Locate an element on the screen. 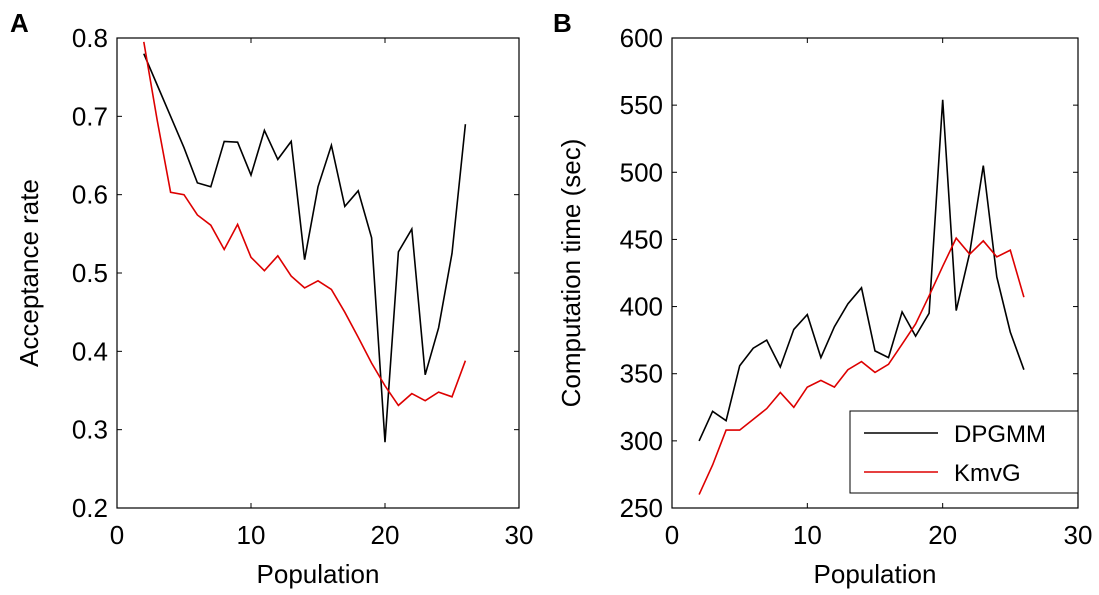 The image size is (1099, 595). panel-a-y-tick-label: 0.6 is located at coordinates (90, 195).